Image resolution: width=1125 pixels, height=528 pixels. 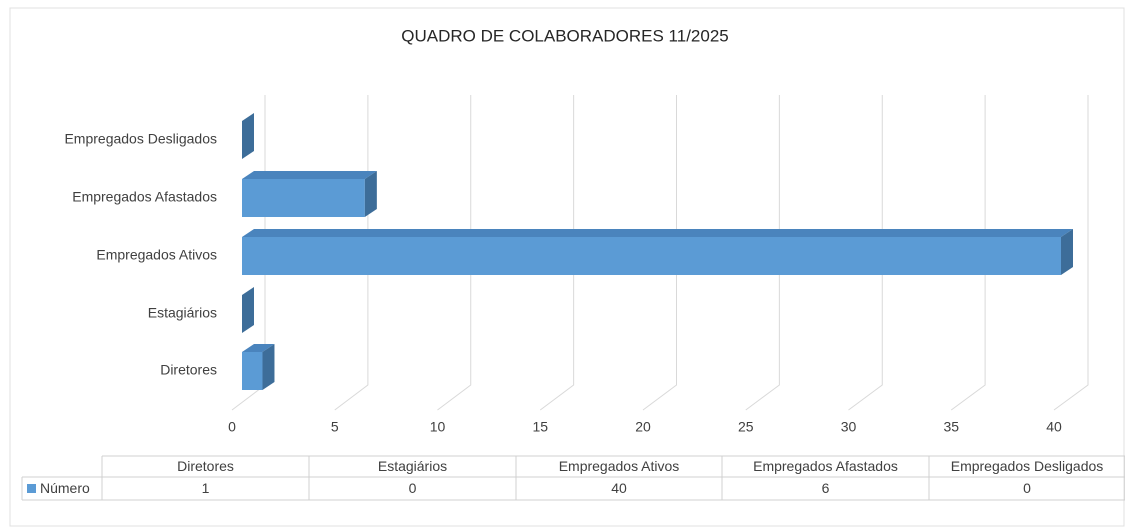 I want to click on table-header: Estagiários, so click(x=412, y=466).